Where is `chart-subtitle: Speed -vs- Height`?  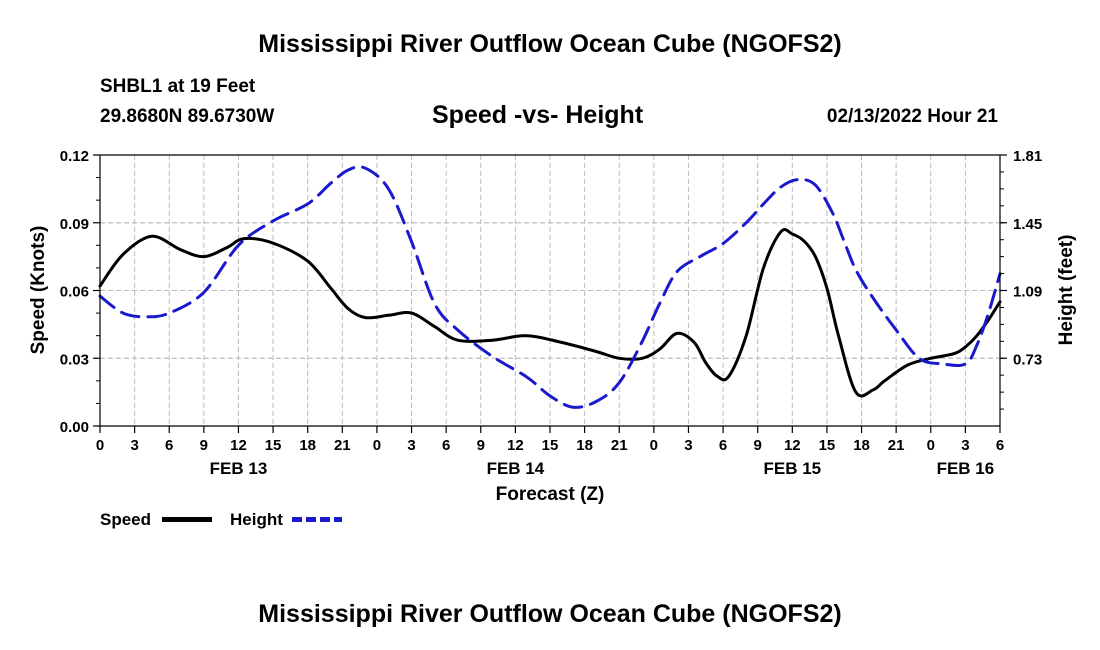 chart-subtitle: Speed -vs- Height is located at coordinates (538, 115).